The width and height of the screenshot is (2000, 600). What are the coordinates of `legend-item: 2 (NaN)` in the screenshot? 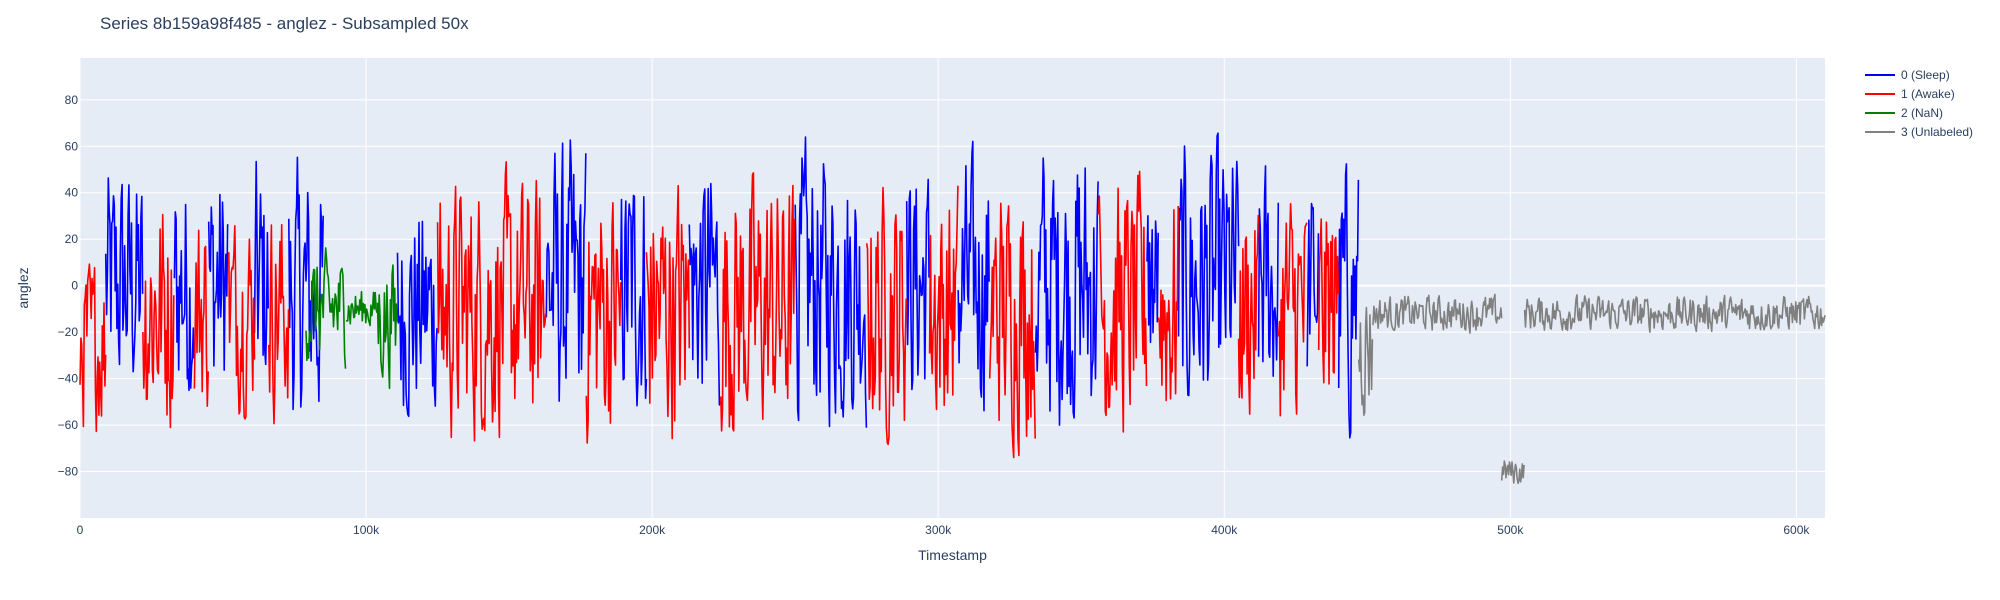 It's located at (1904, 113).